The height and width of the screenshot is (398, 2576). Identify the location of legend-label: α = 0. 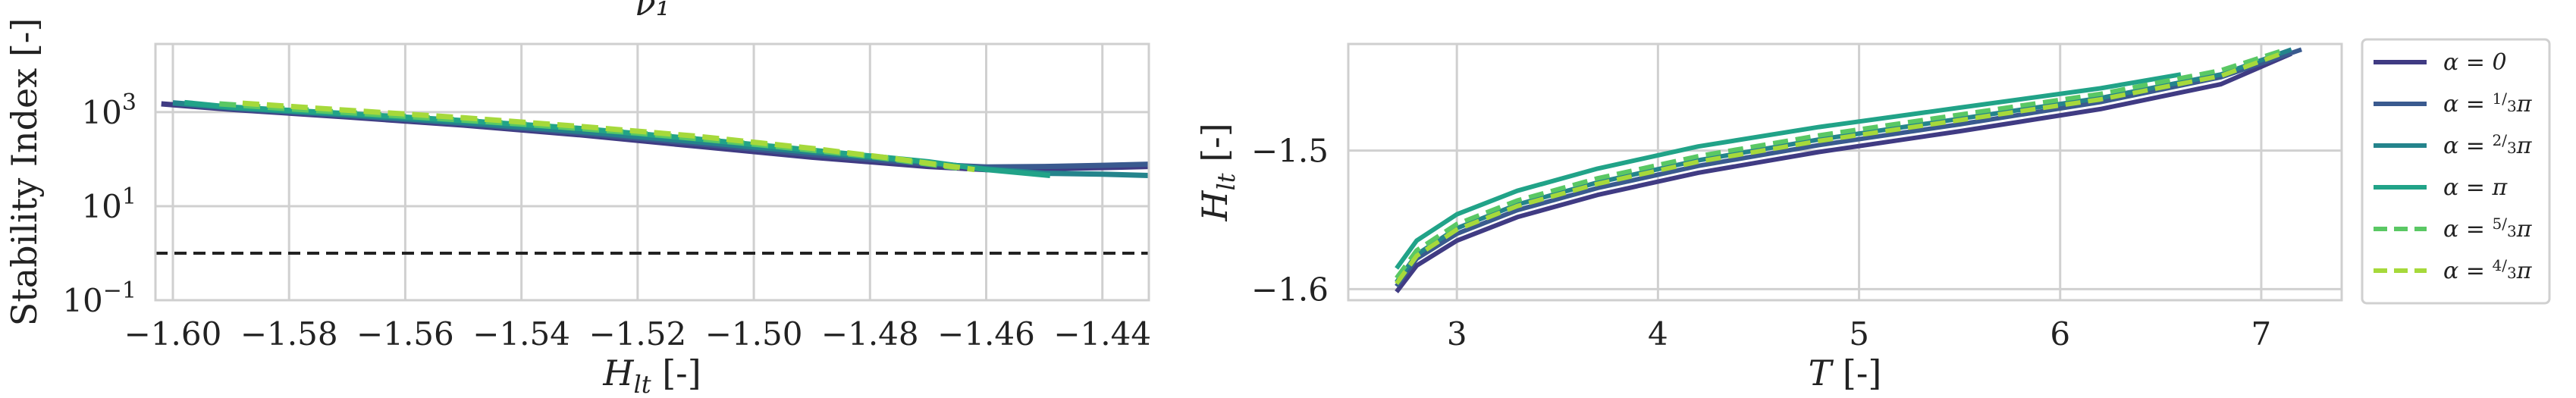
(2475, 62).